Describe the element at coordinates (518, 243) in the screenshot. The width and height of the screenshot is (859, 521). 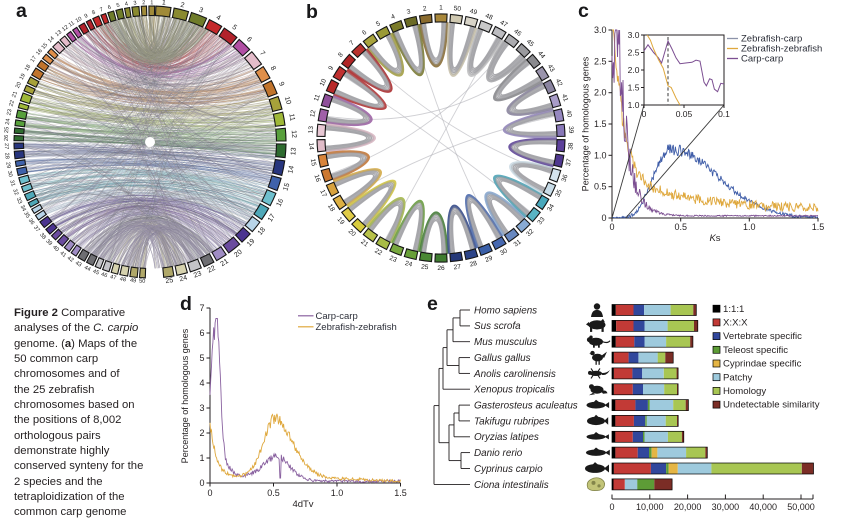
I see `svg-text: 31` at that location.